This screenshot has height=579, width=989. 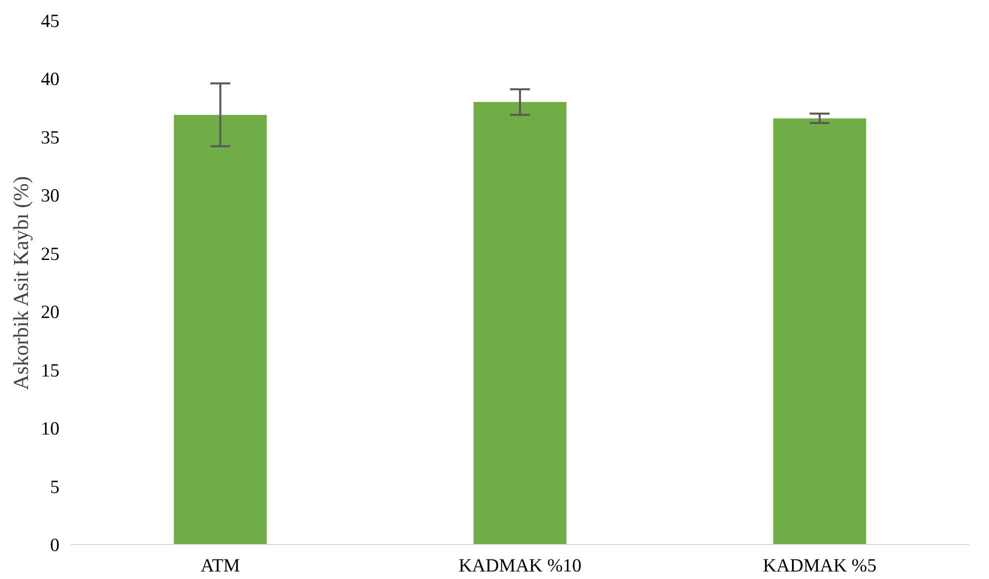 What do you see at coordinates (50, 313) in the screenshot?
I see `y-tick-label: 20` at bounding box center [50, 313].